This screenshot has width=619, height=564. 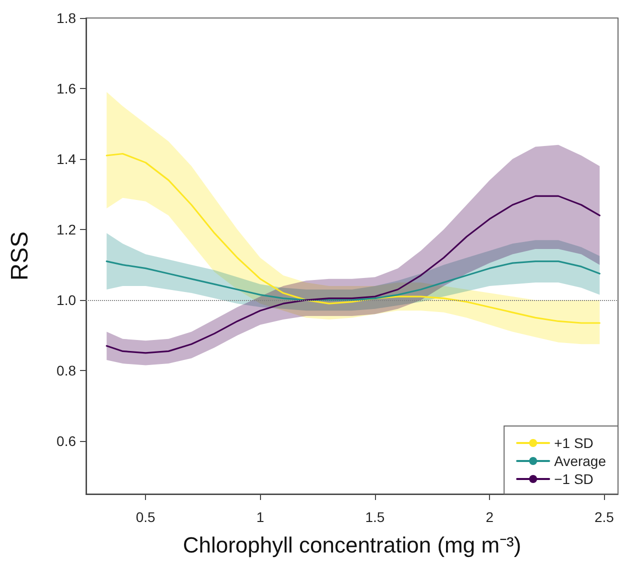 What do you see at coordinates (574, 479) in the screenshot?
I see `legend-label: −1 SD` at bounding box center [574, 479].